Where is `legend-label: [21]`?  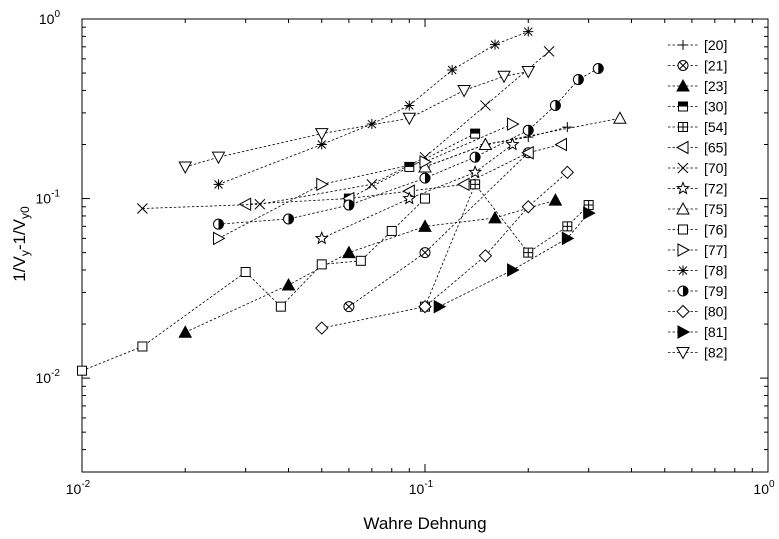
legend-label: [21] is located at coordinates (715, 66).